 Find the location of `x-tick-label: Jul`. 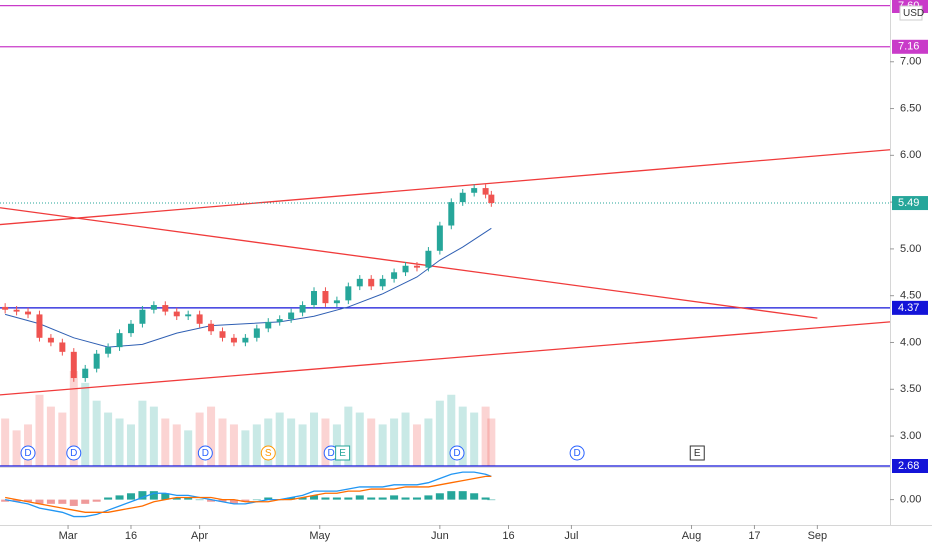

x-tick-label: Jul is located at coordinates (571, 536).